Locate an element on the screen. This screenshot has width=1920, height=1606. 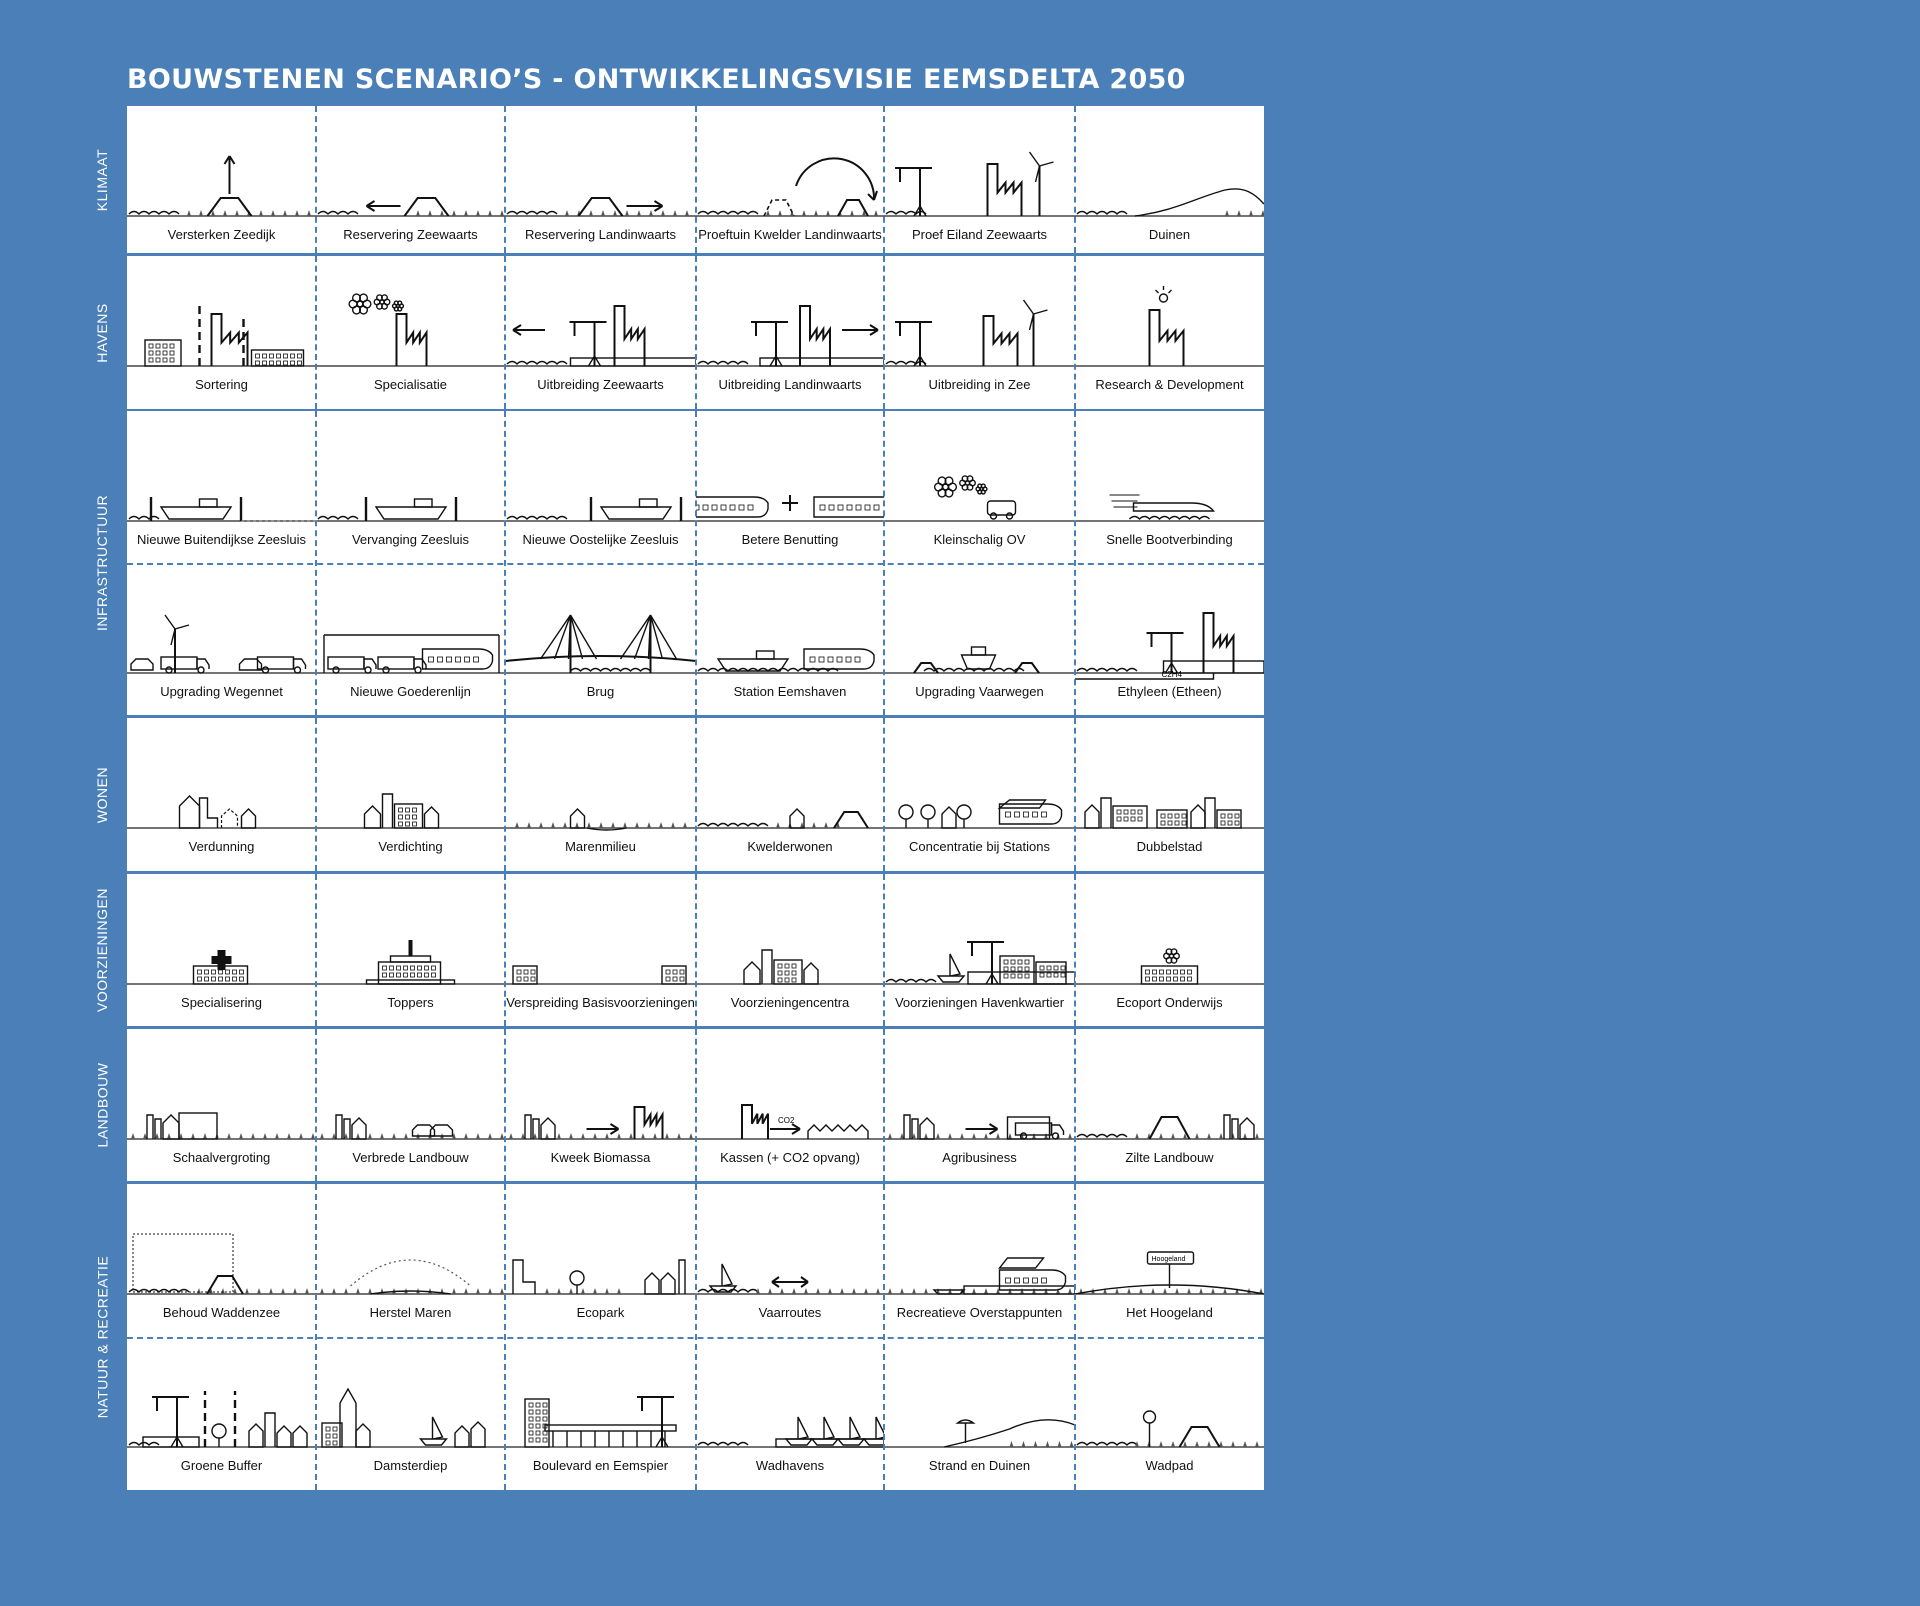
scenario-cell: Behoud Waddenzee is located at coordinates (221, 1260).